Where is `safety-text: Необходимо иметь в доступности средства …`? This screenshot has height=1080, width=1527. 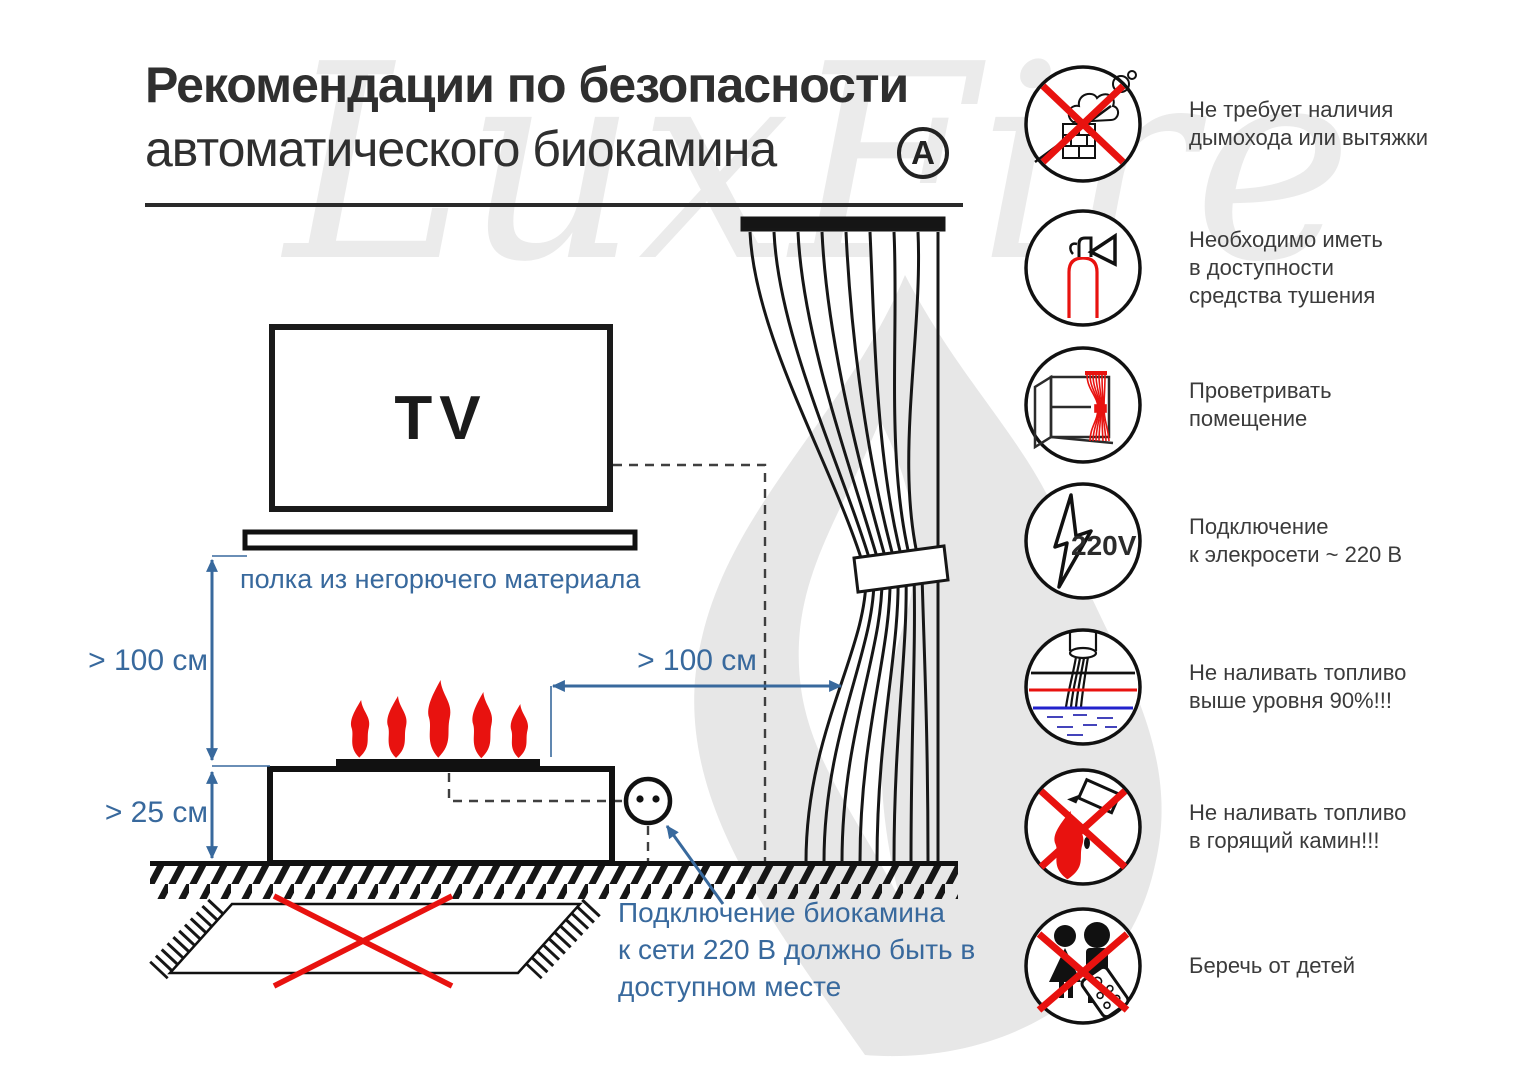
safety-text: Необходимо иметь в доступности средства … is located at coordinates (1286, 267).